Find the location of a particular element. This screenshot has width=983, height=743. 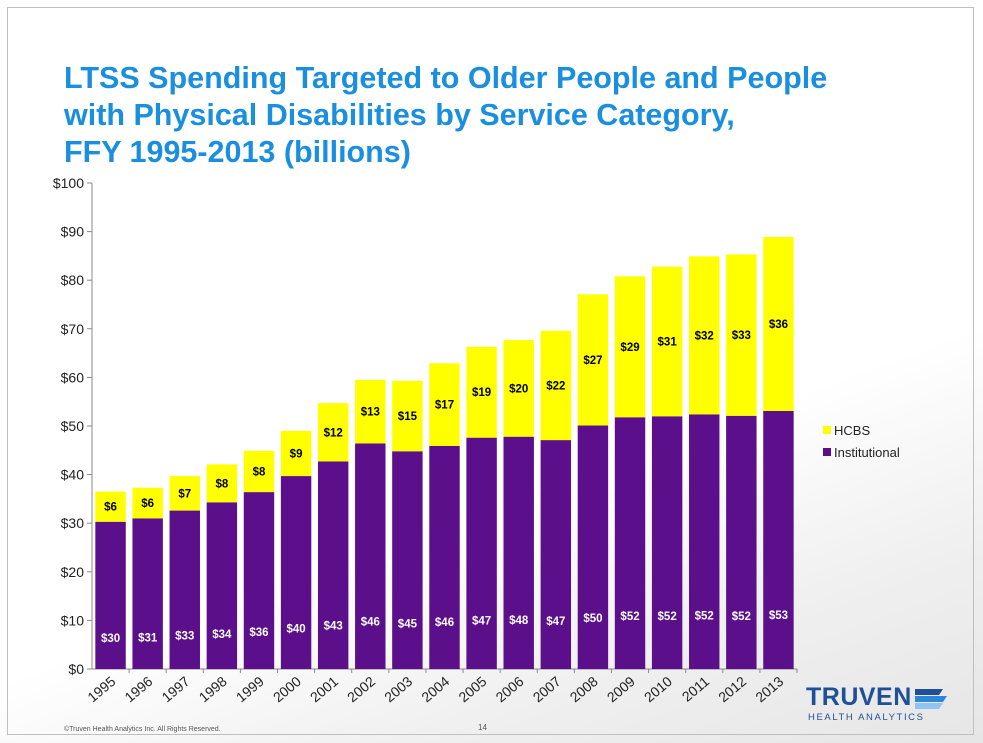

bar-institutional-2005 is located at coordinates (481, 553).